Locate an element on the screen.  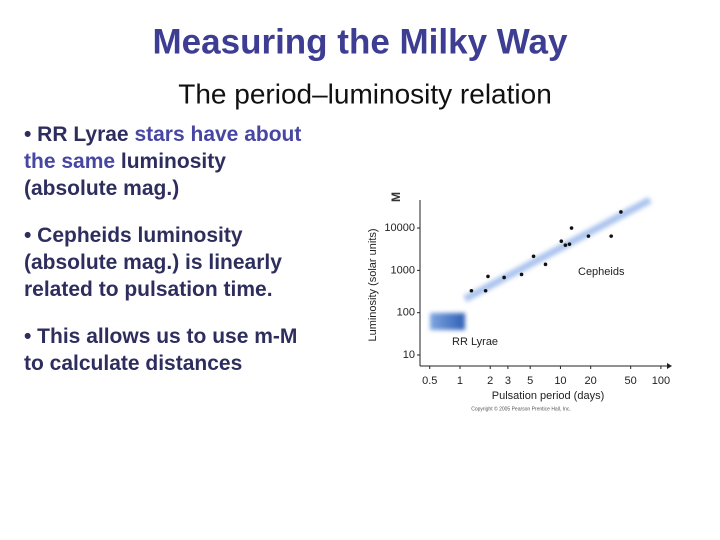
bullet-line: (absolute mag.) is linearly is located at coordinates (153, 262).